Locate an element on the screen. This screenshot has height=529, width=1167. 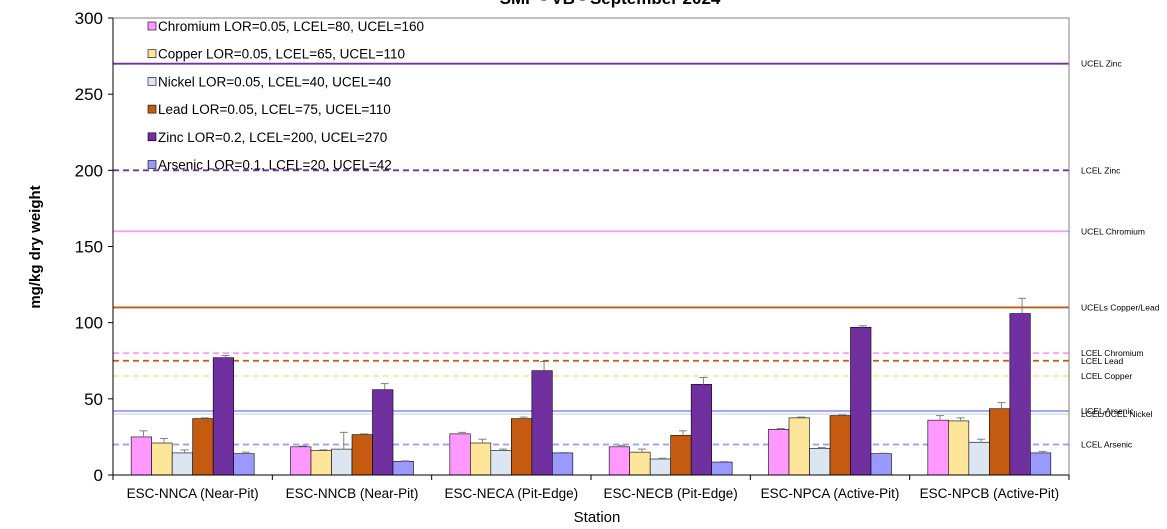
legend-label: Chromium LOR=0.05, LCEL=80, UCEL=160 is located at coordinates (291, 26).